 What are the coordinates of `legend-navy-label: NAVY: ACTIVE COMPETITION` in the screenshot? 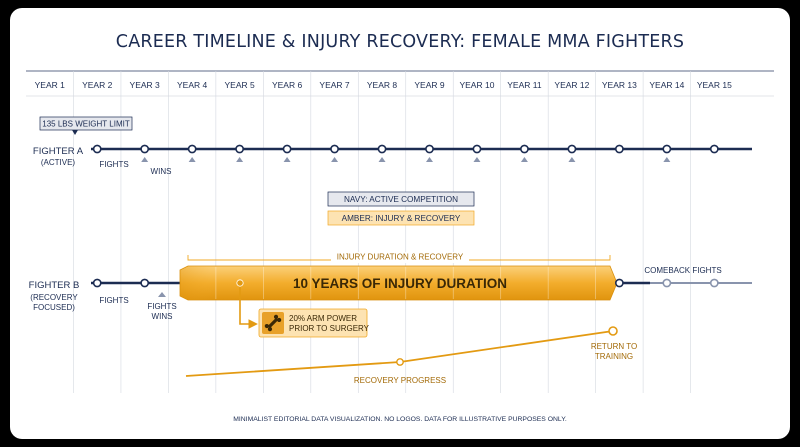 It's located at (401, 199).